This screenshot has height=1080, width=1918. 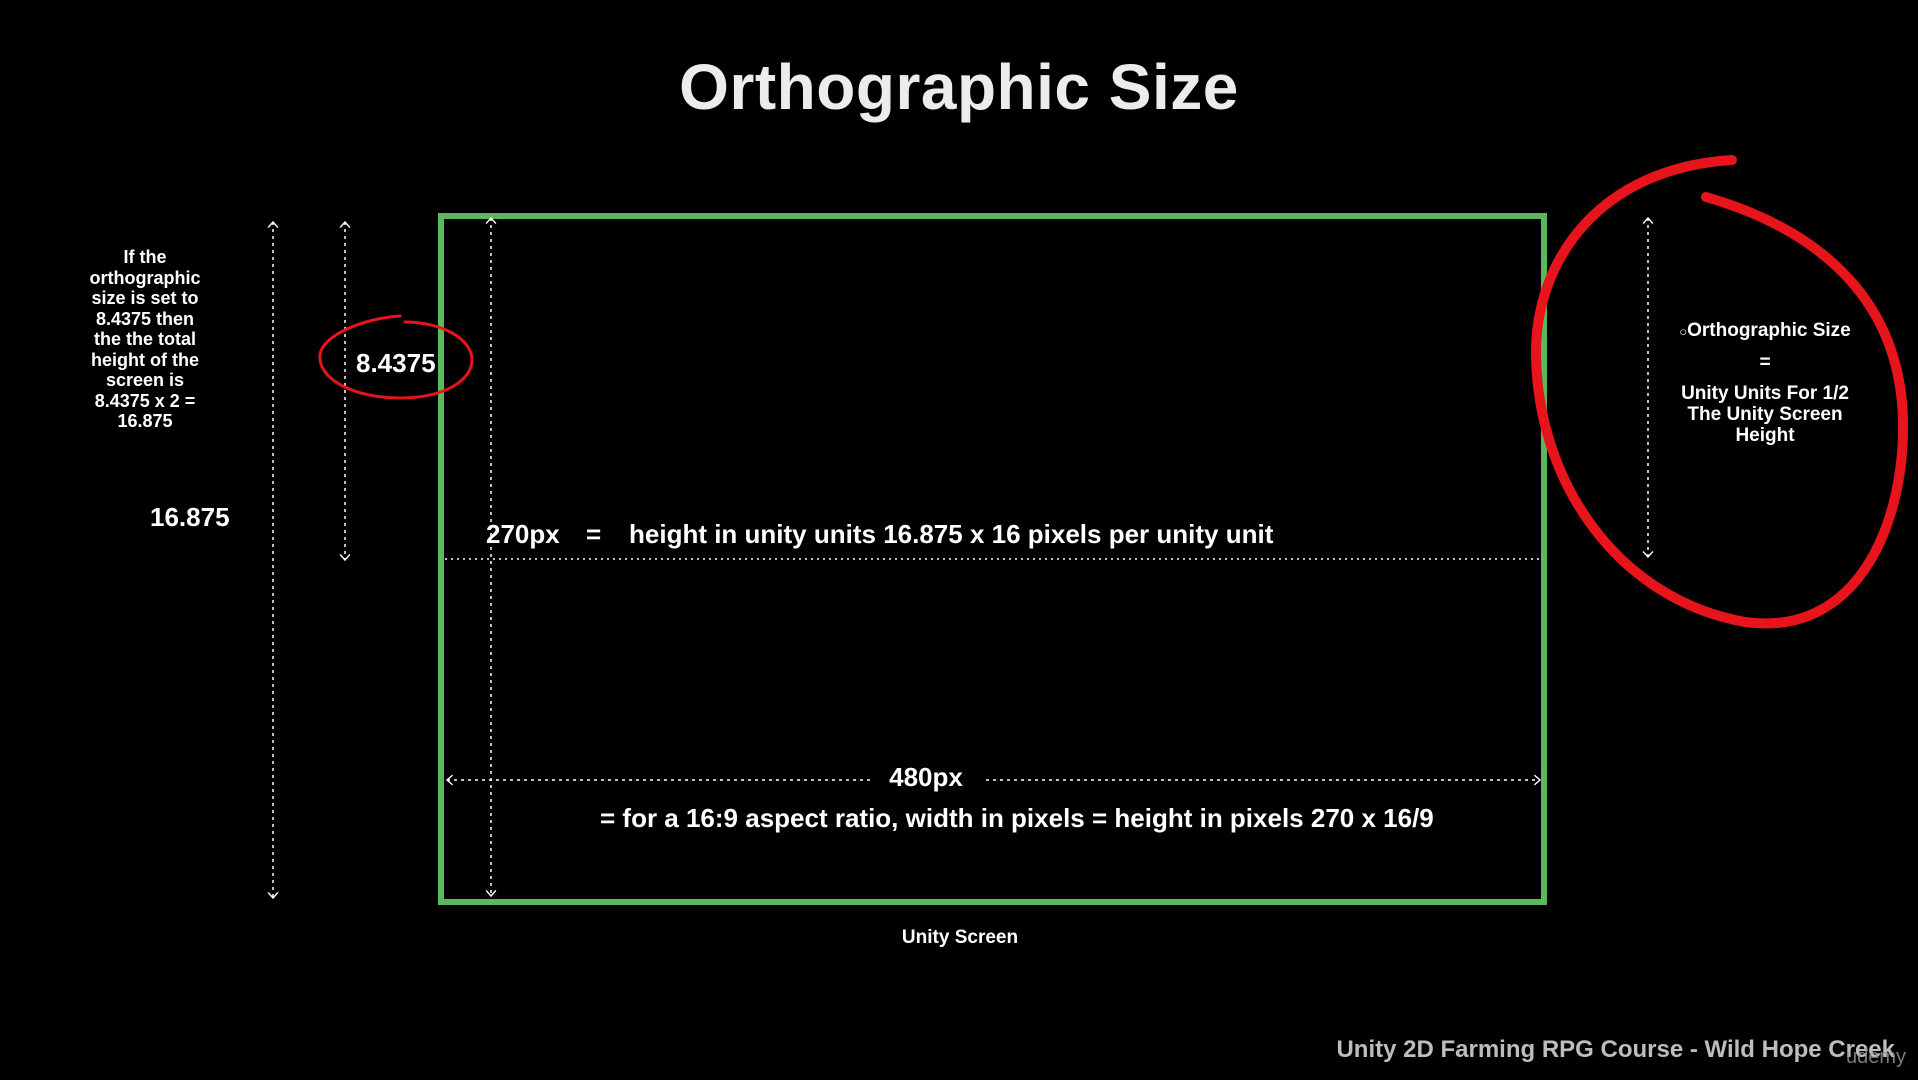 I want to click on slide-title: Orthographic Size, so click(x=959, y=87).